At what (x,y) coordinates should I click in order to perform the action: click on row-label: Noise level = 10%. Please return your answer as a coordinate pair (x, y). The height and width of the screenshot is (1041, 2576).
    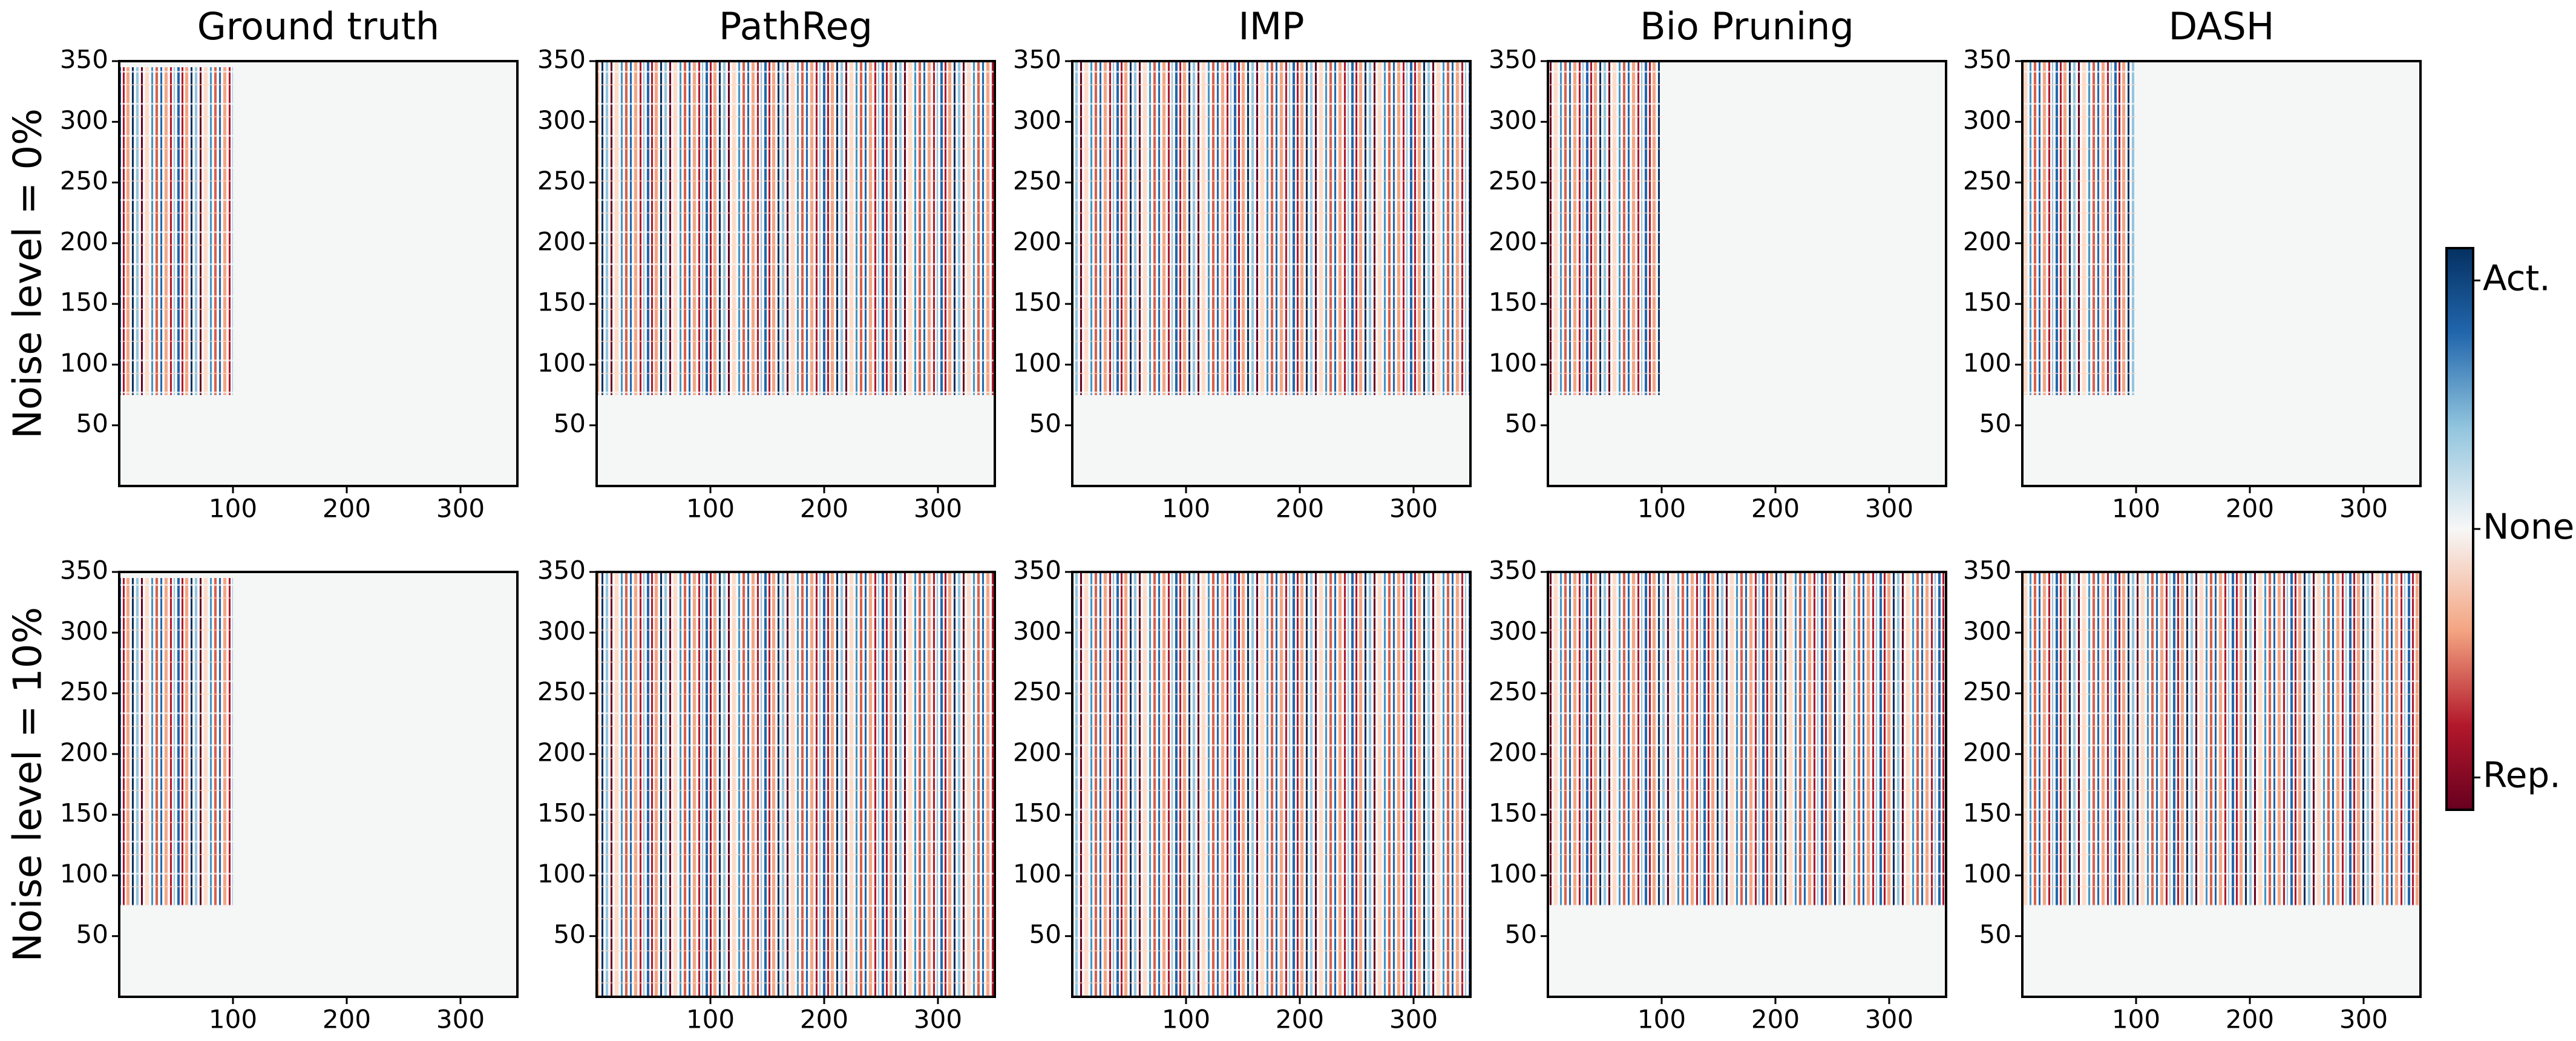
    Looking at the image, I should click on (28, 784).